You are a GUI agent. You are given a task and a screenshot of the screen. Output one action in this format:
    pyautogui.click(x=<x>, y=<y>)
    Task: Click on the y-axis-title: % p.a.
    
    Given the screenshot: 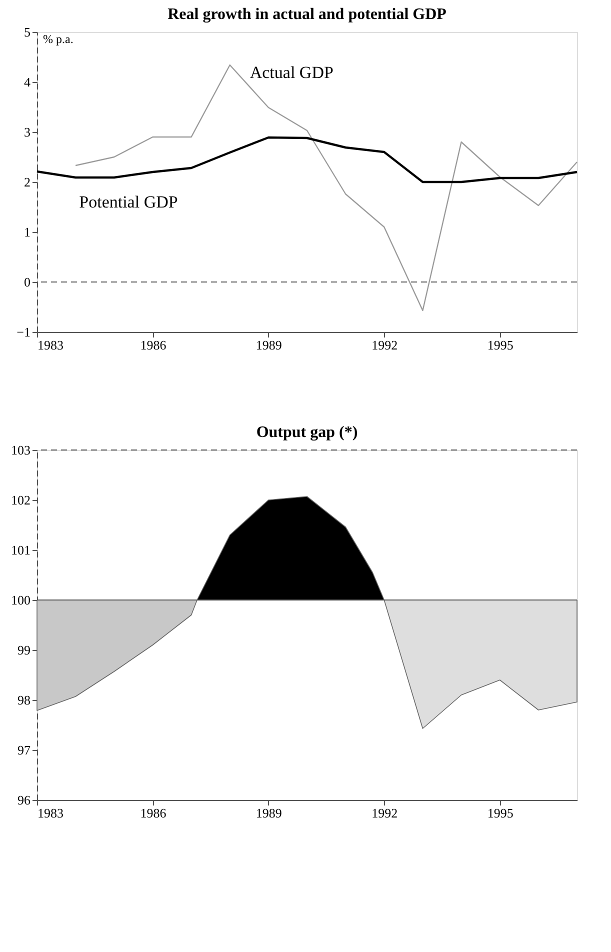 What is the action you would take?
    pyautogui.click(x=58, y=39)
    